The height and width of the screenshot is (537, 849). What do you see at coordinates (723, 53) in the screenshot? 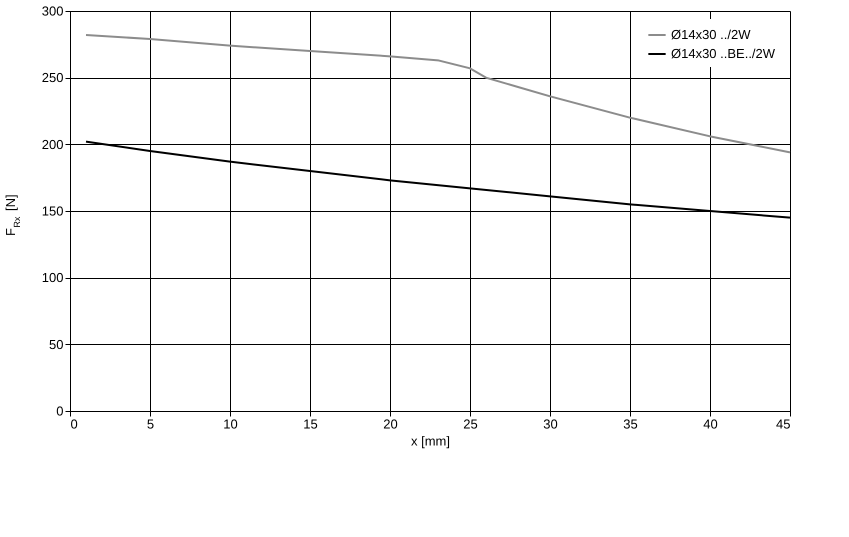
I see `legend-label: Ø14x30 ..BE../2W` at bounding box center [723, 53].